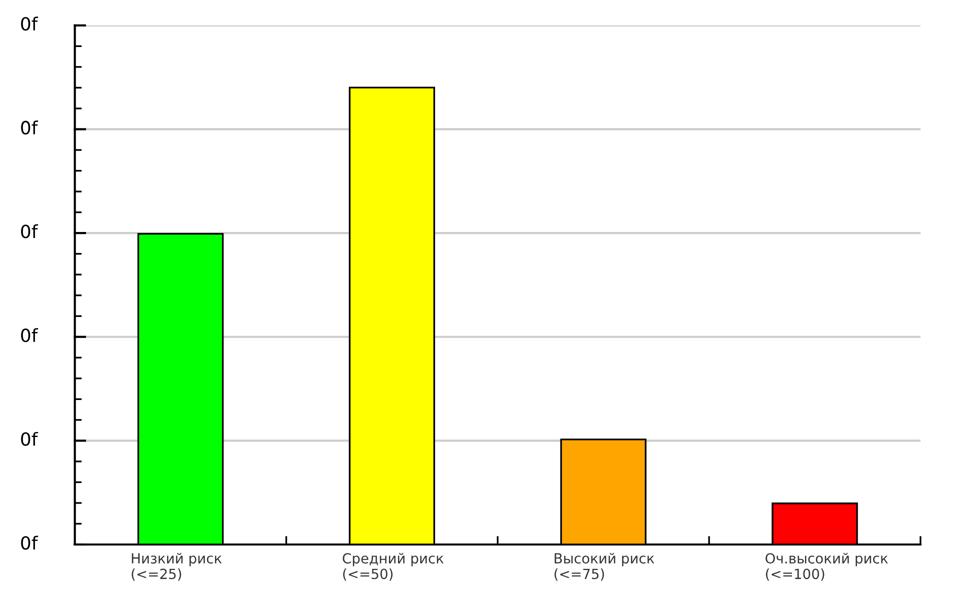  Describe the element at coordinates (177, 566) in the screenshot. I see `x-tick-label: Низкий риск (<=25)` at that location.